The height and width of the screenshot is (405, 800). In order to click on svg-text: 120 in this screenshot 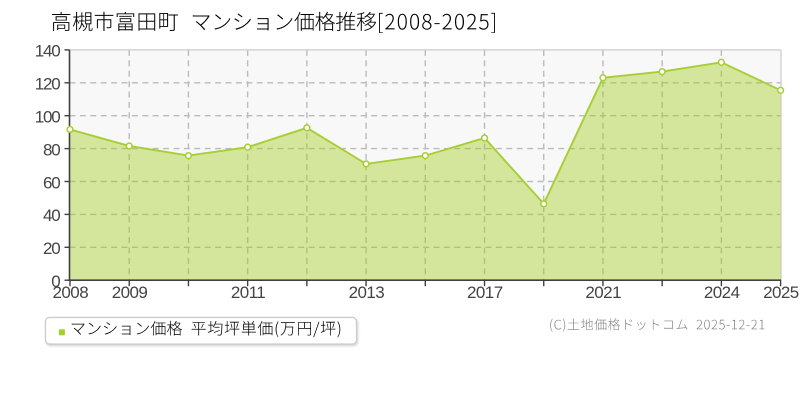, I will do `click(48, 84)`.